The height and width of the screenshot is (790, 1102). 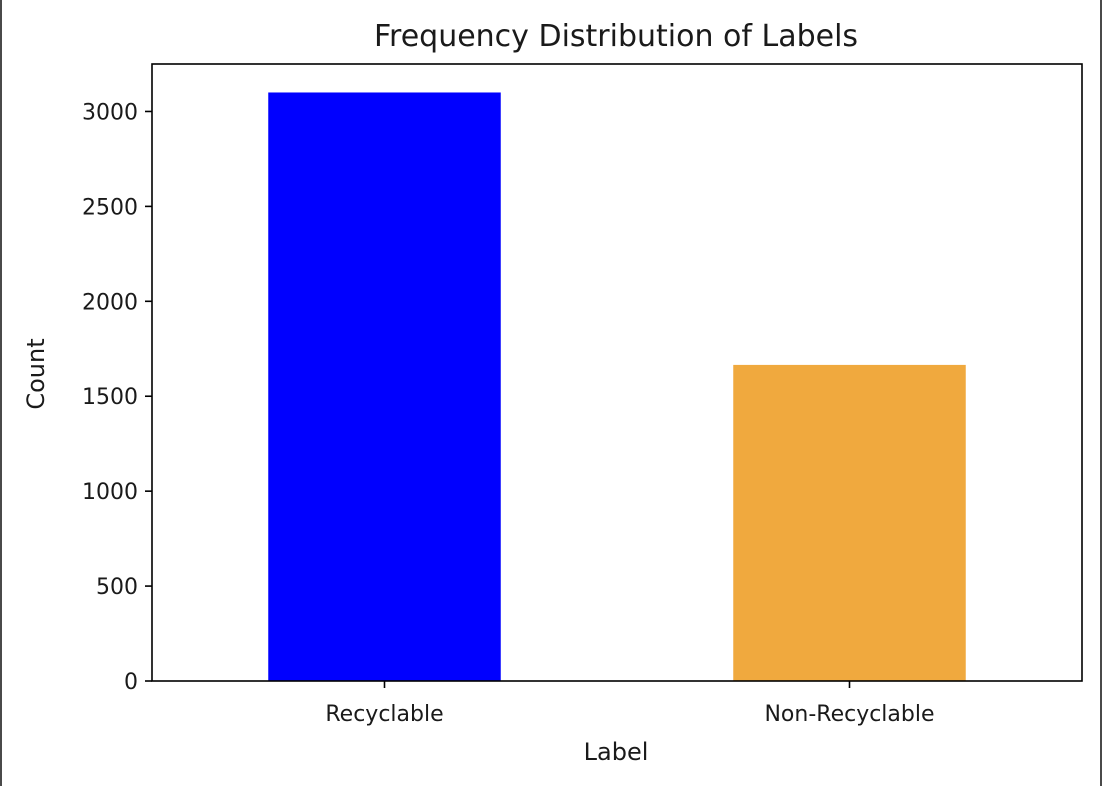 I want to click on y-tick-label: 500, so click(x=117, y=587).